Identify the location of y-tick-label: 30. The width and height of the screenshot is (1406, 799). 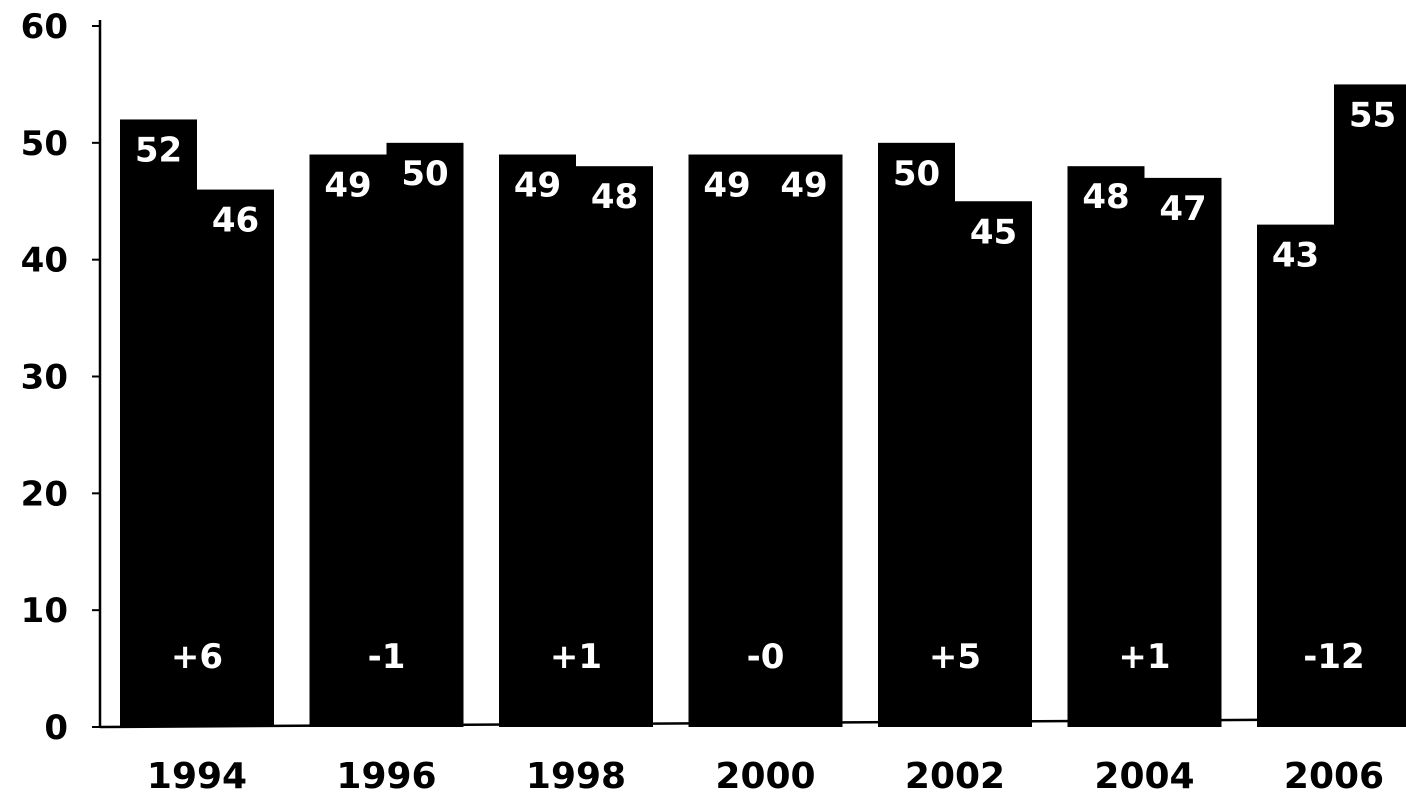
(44, 378).